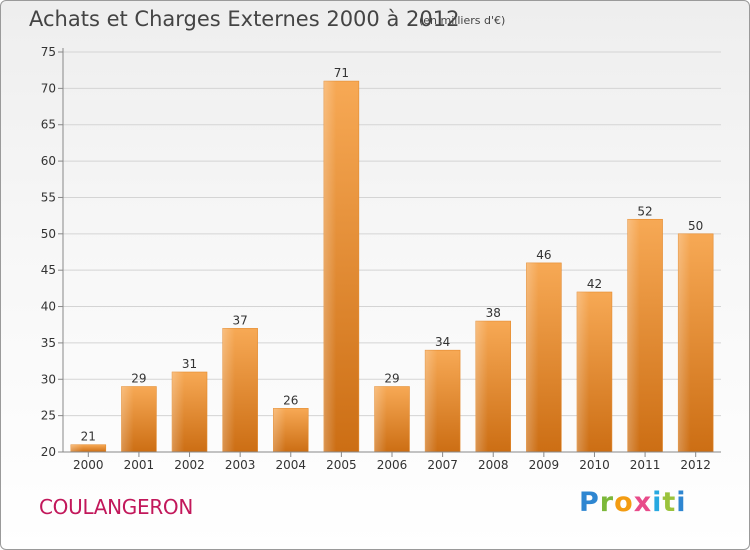  I want to click on chart-title: Achats et Charges Externes 2000 à 2012, so click(244, 19).